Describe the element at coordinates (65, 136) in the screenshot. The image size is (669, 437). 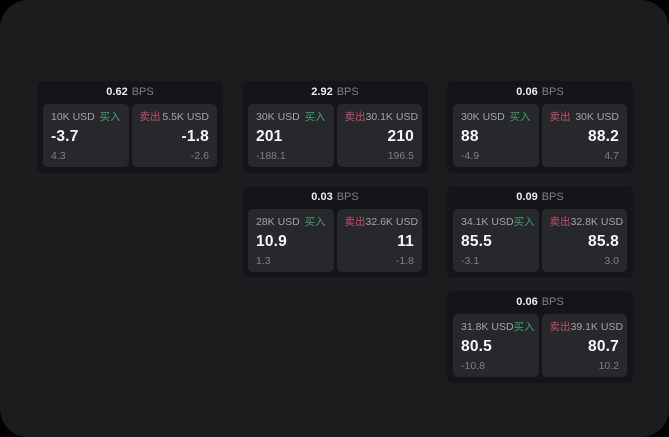
I see `buy-price: -3.7` at that location.